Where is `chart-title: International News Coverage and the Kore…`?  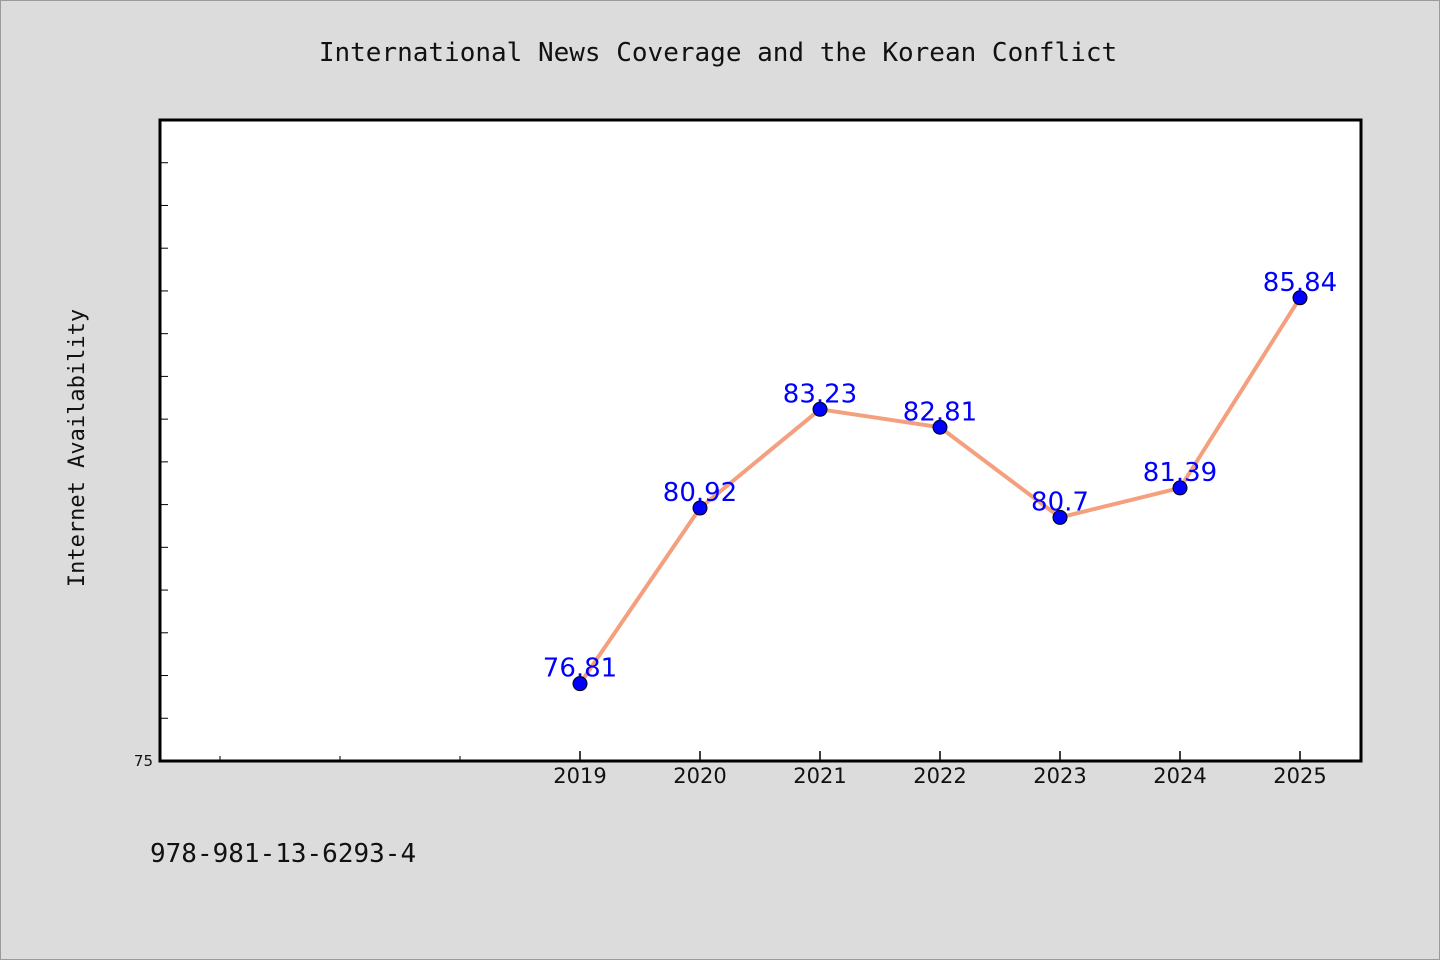
chart-title: International News Coverage and the Kore… is located at coordinates (718, 53).